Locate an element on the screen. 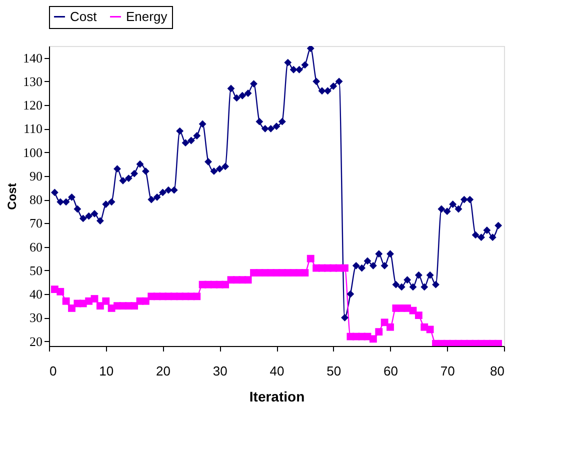 This screenshot has width=564, height=465. y-tick-label: 140 is located at coordinates (32, 58).